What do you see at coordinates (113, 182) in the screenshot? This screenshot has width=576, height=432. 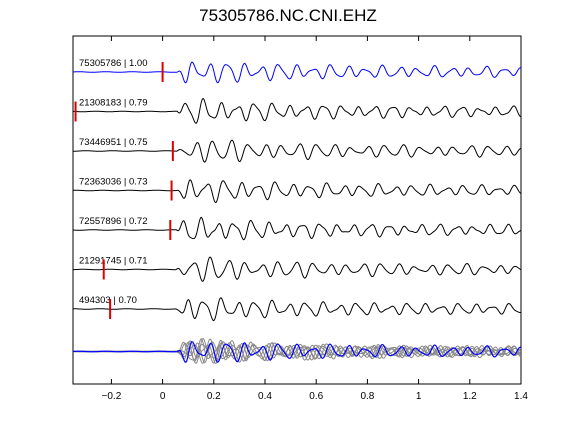 I see `trace-label: 72363036 | 0.73` at bounding box center [113, 182].